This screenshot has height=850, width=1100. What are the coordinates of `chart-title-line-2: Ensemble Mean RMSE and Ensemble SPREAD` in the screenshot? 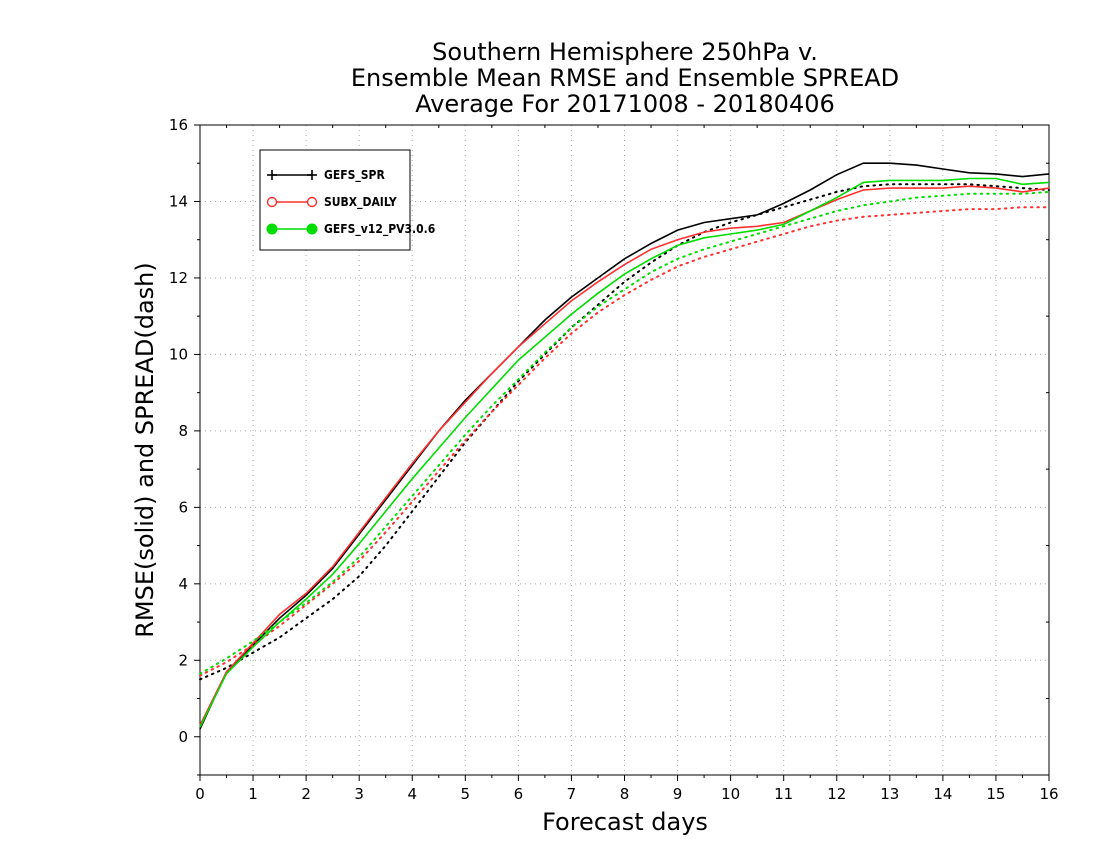 It's located at (625, 78).